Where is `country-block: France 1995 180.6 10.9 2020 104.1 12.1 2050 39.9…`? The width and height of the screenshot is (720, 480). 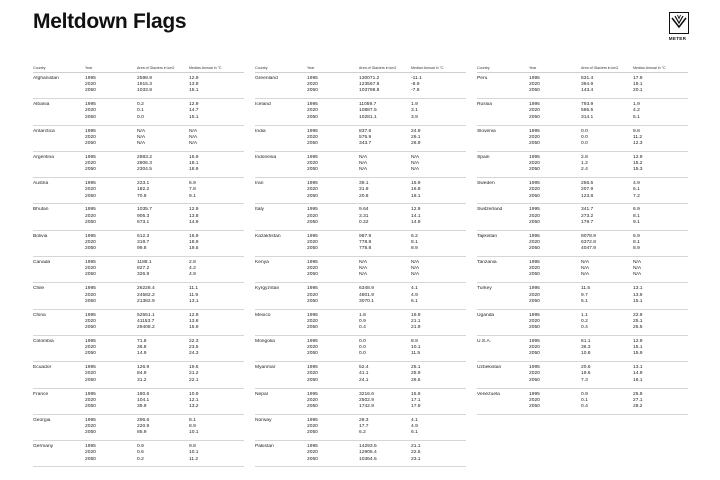 country-block: France 1995 180.6 10.9 2020 104.1 12.1 2050 39.9… is located at coordinates (138, 402).